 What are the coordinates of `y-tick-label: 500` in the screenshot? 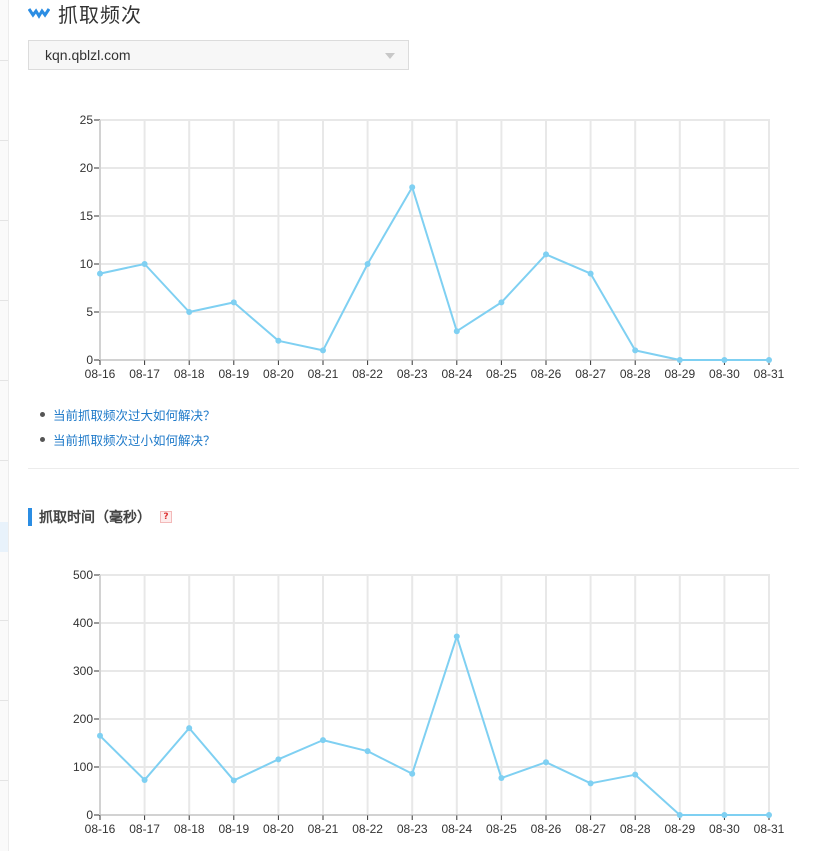 It's located at (83, 575).